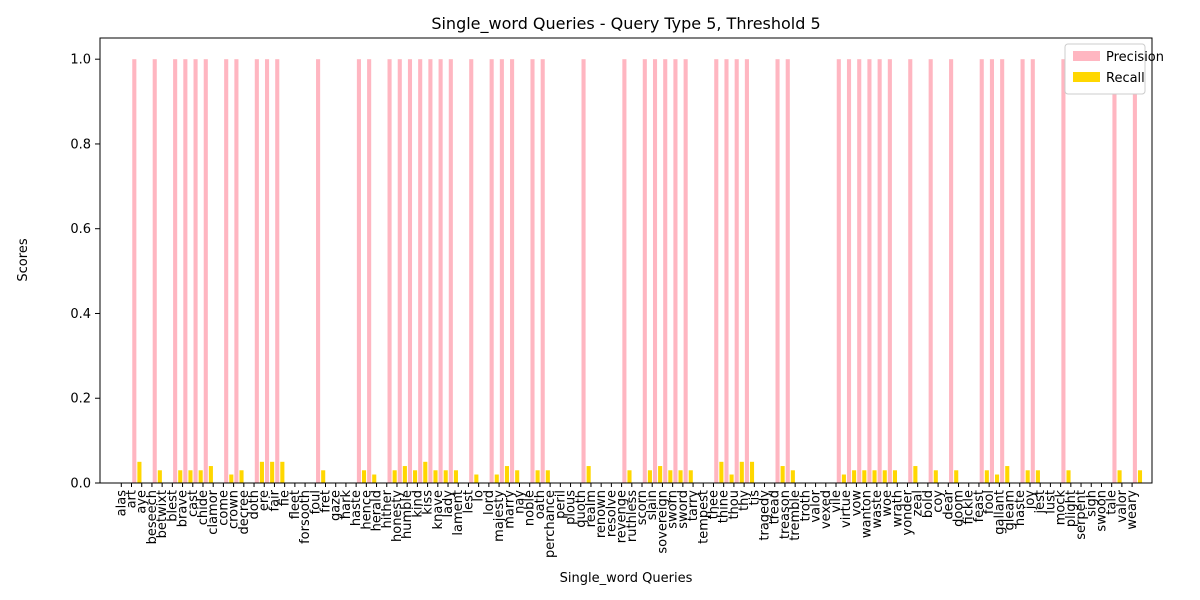 The width and height of the screenshot is (1200, 600). What do you see at coordinates (741, 472) in the screenshot?
I see `recall-bar-thou` at bounding box center [741, 472].